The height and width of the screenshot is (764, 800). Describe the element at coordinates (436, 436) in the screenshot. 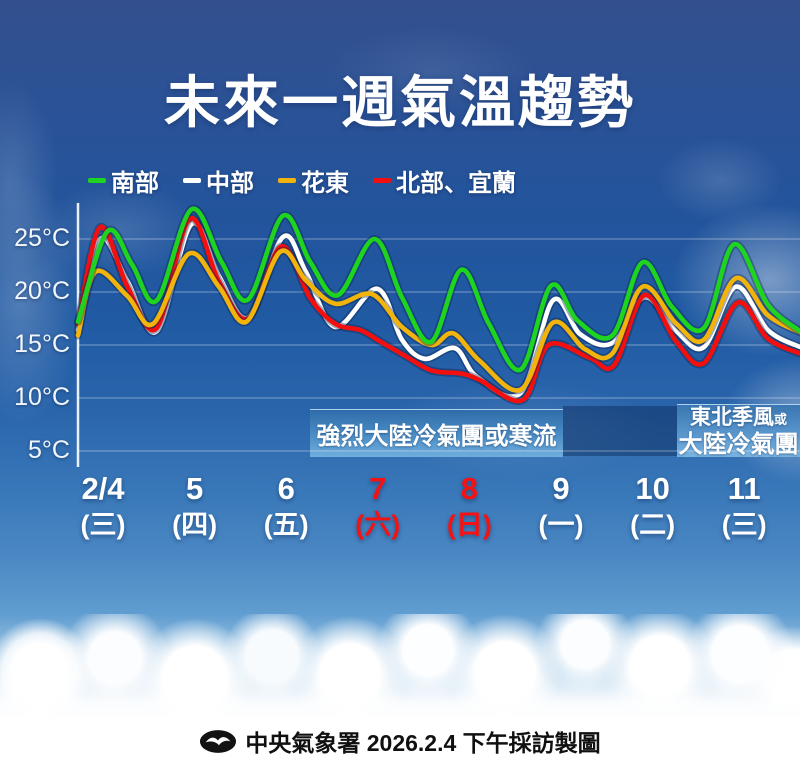

I see `cold-surge-label: 強烈大陸冷氣團或寒流` at that location.